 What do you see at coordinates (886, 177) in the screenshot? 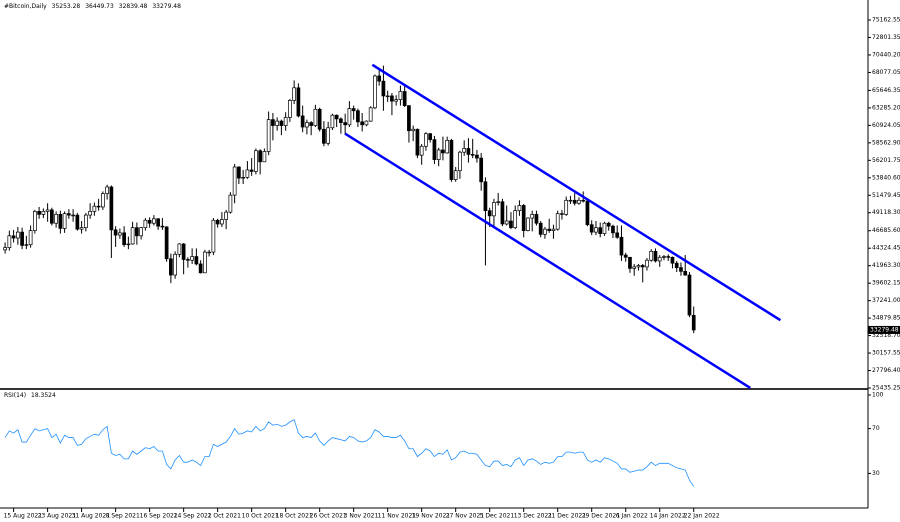
I see `y-tick-label: 53840.60` at bounding box center [886, 177].